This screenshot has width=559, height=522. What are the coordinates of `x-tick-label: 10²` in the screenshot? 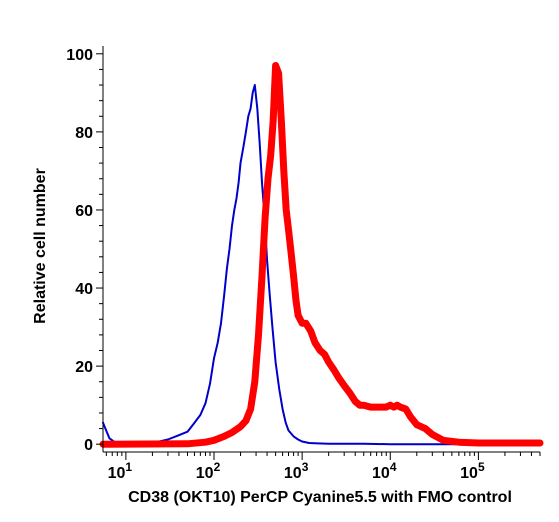 It's located at (208, 471).